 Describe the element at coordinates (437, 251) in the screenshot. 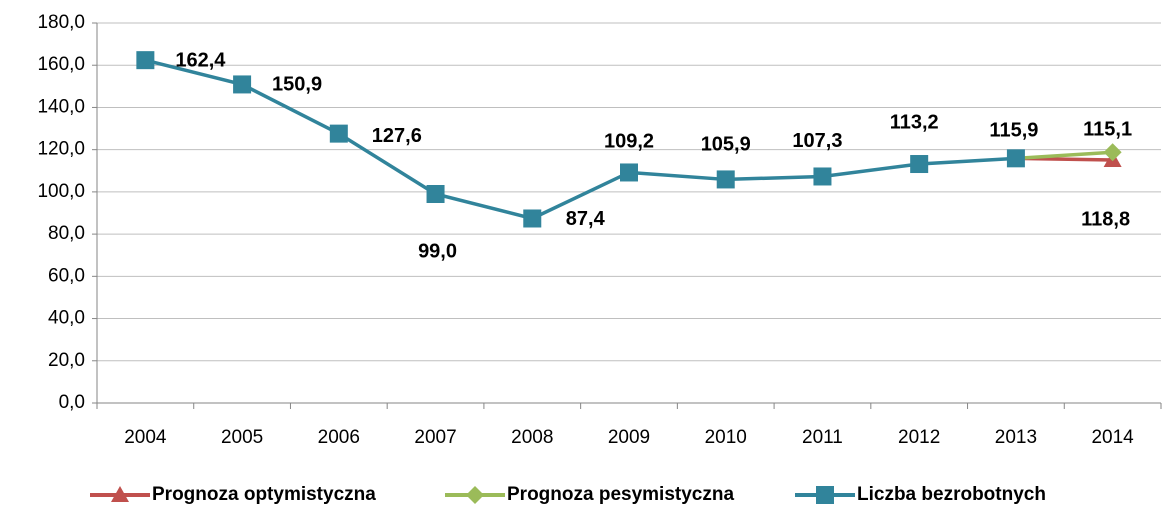

I see `data-label: 99,0` at that location.